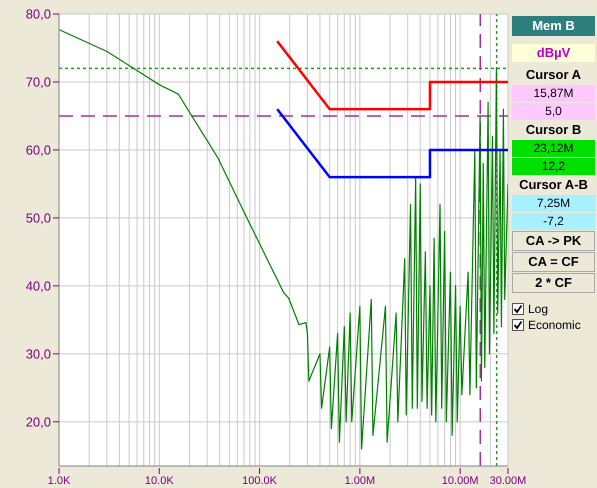  What do you see at coordinates (553, 221) in the screenshot?
I see `text: -7,2` at bounding box center [553, 221].